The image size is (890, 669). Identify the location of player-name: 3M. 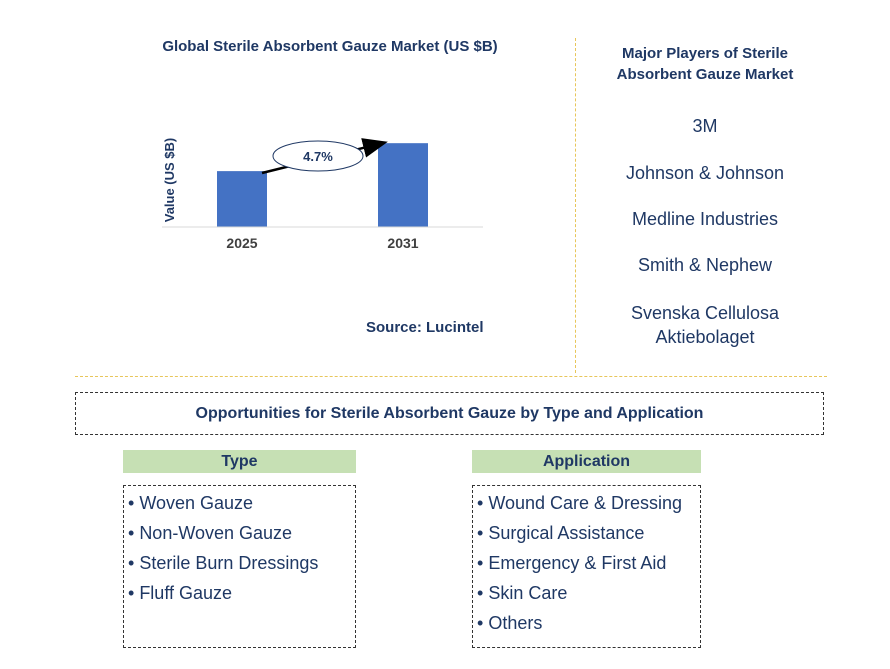
(705, 126).